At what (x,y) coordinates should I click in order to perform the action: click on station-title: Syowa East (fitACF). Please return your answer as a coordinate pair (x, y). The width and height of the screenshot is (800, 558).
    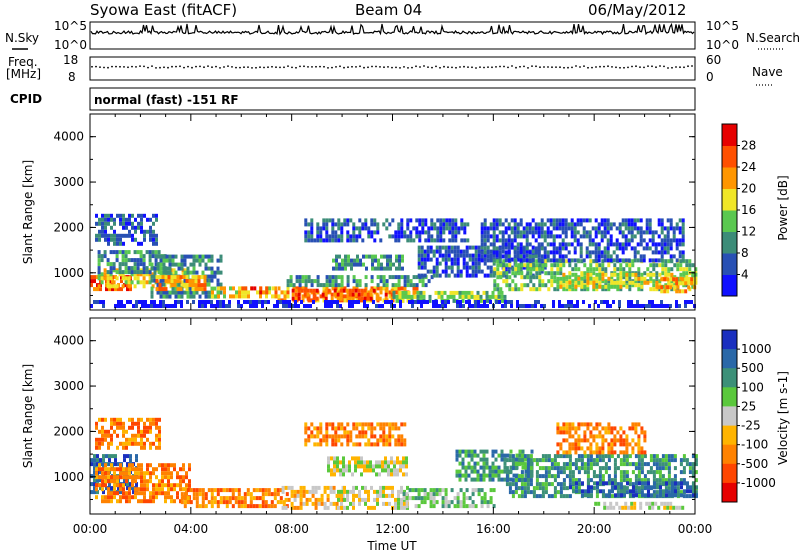
    Looking at the image, I should click on (163, 10).